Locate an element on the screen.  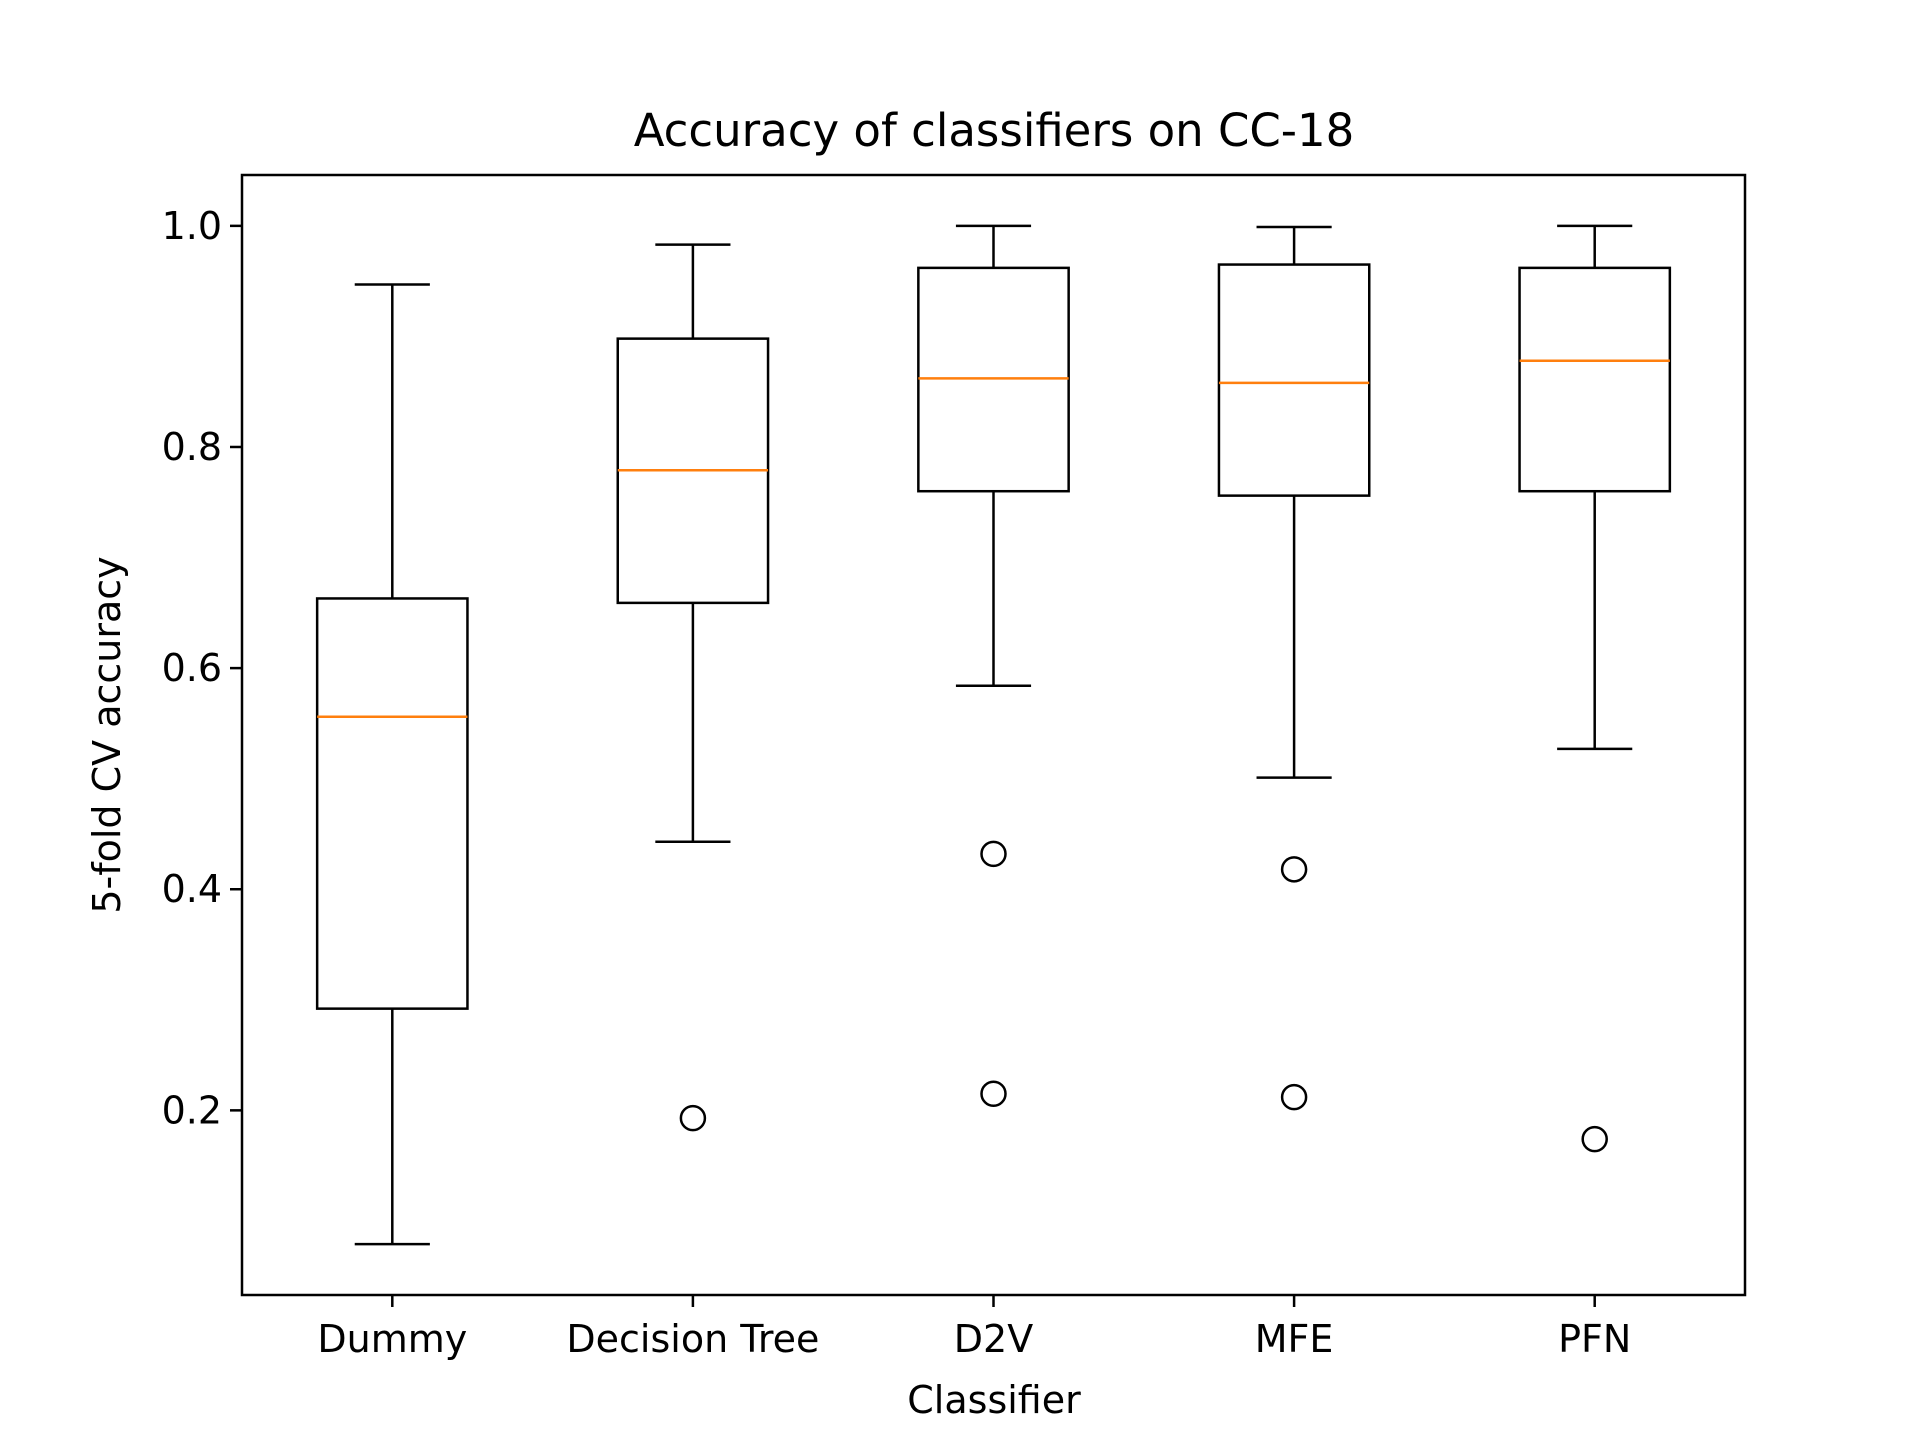
y-axis: 0.2 0.4 0.6 0.8 1.0 is located at coordinates (202, 668).